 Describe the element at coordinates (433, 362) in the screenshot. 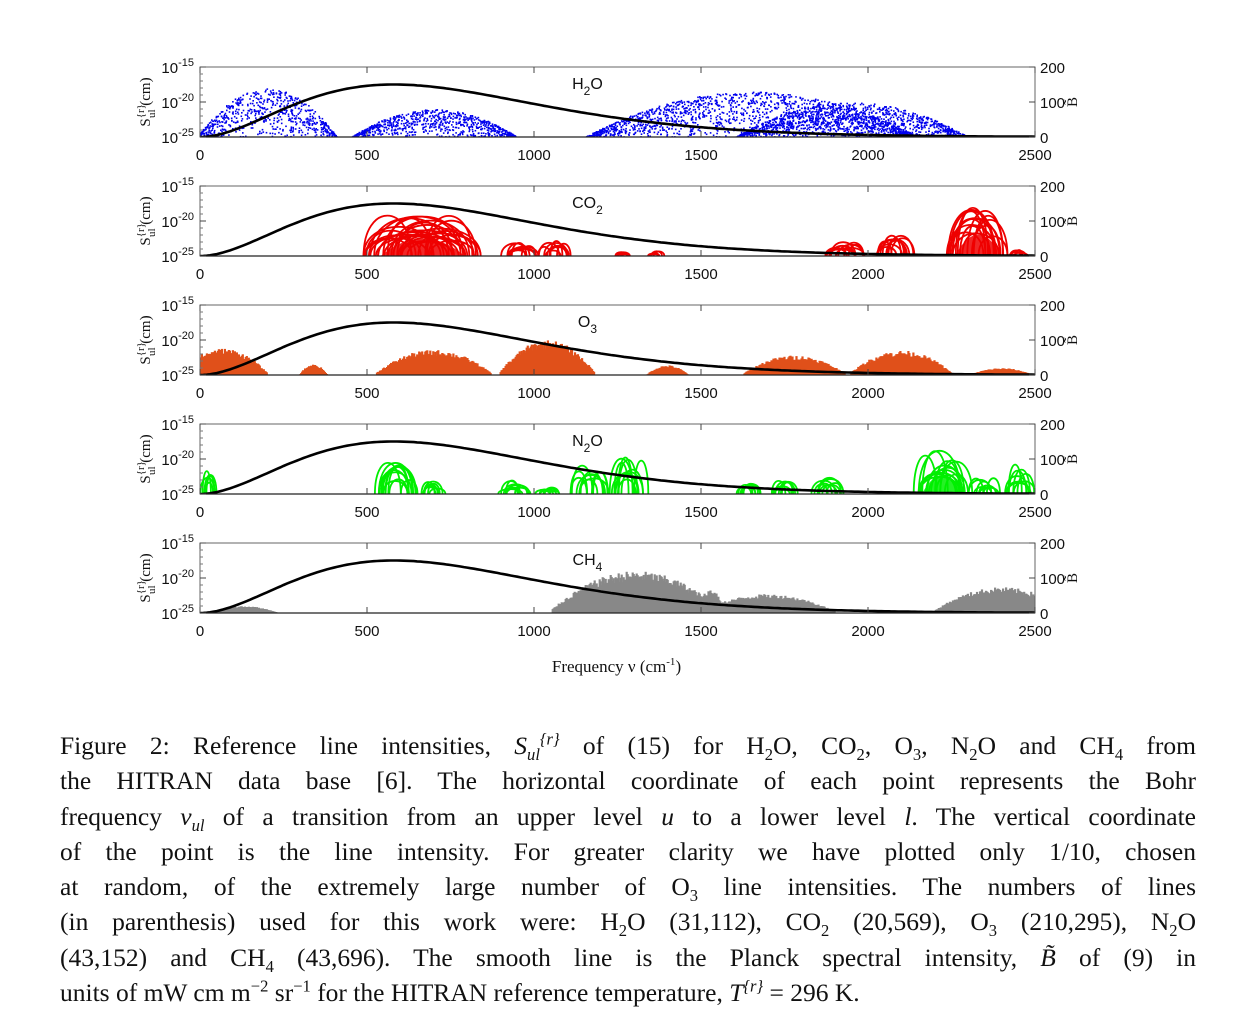

I see `band-o3` at that location.